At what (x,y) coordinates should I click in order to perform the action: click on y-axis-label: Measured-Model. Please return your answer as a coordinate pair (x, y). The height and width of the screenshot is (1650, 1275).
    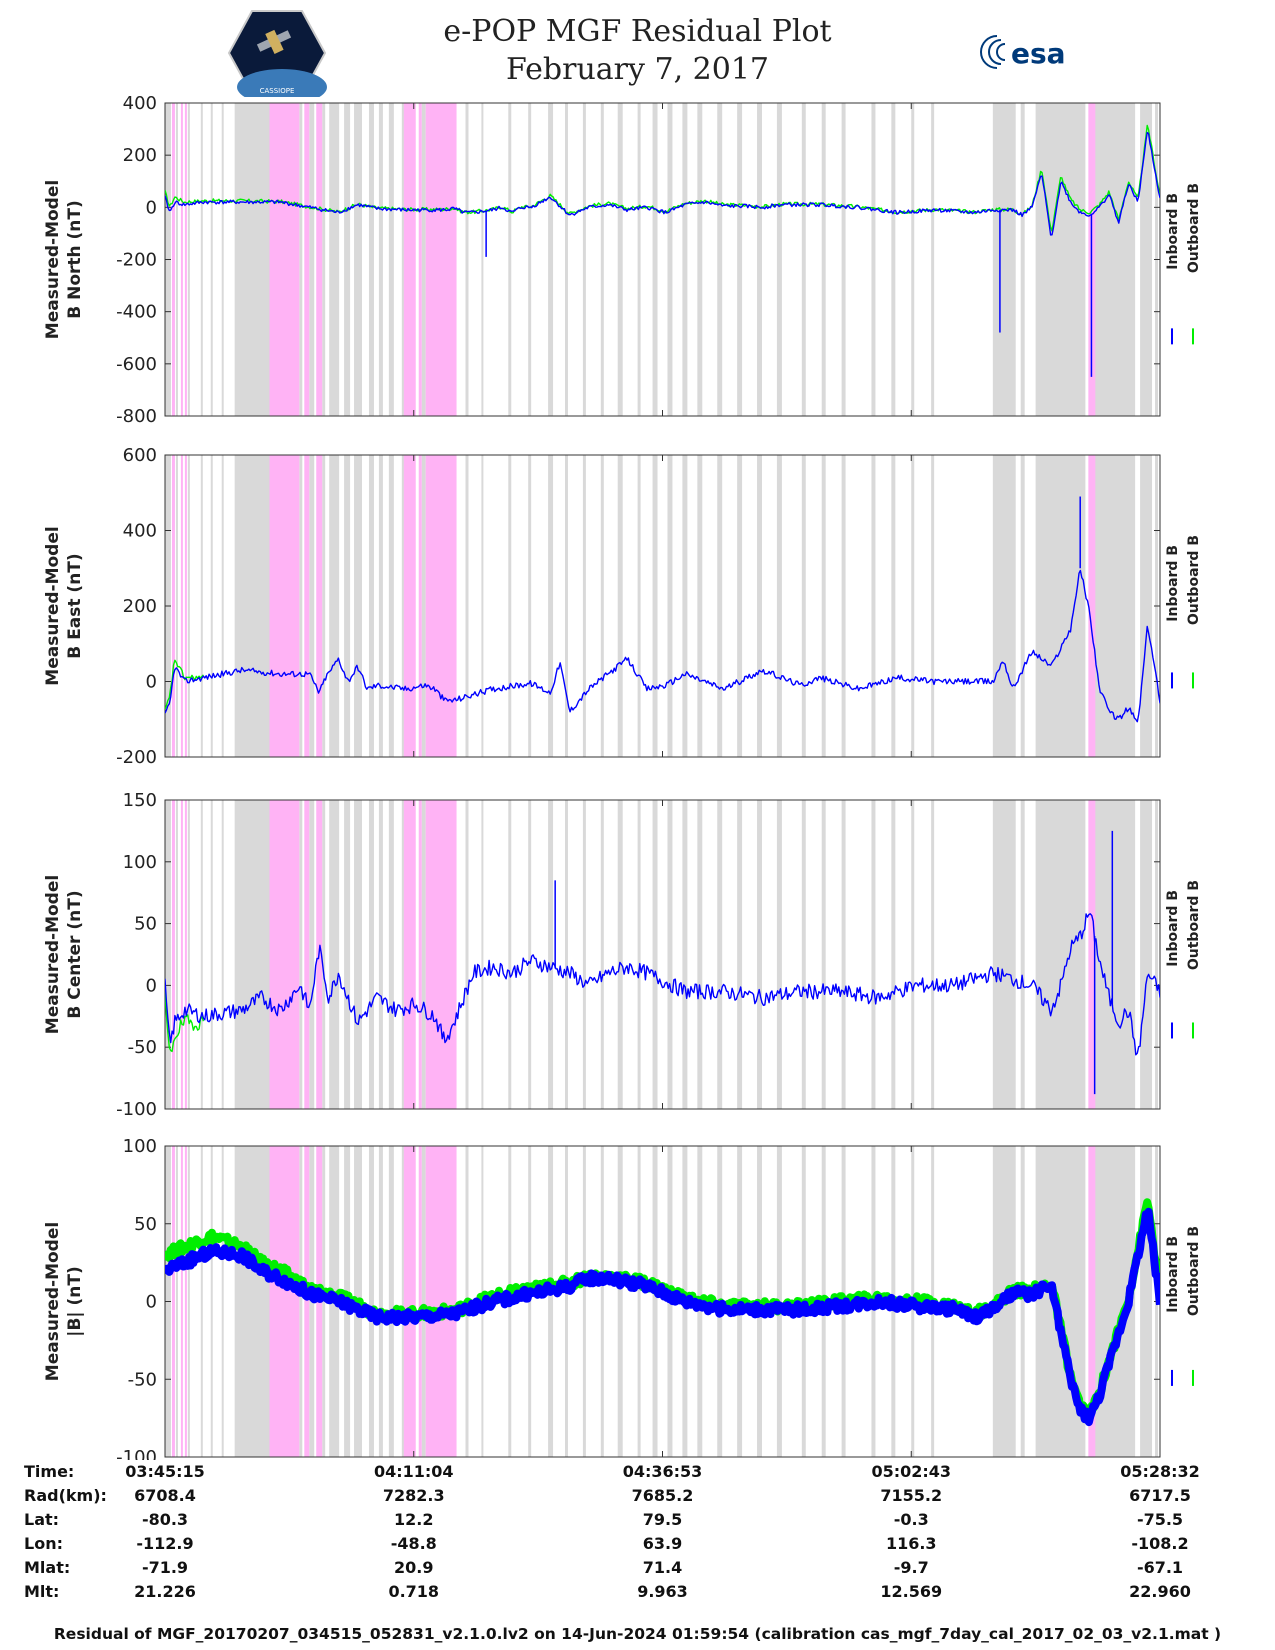
    Looking at the image, I should click on (53, 605).